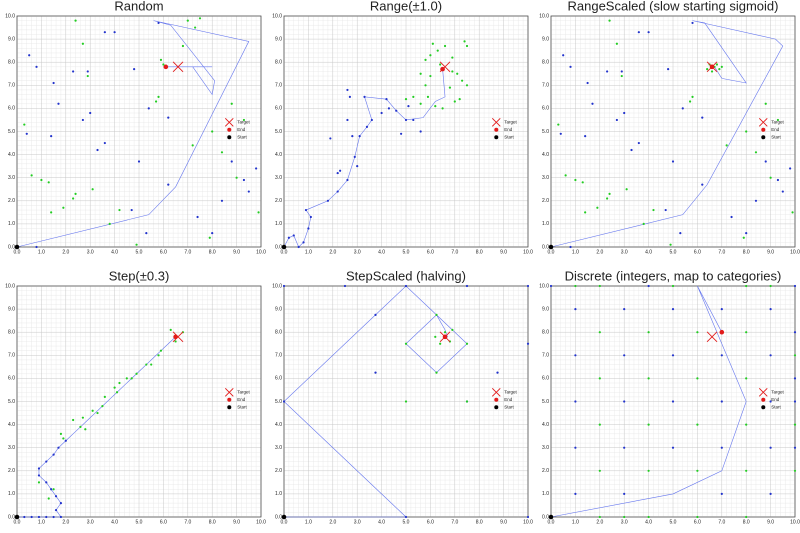 The image size is (800, 533). What do you see at coordinates (308, 522) in the screenshot?
I see `x-tick-label: 1.0` at bounding box center [308, 522].